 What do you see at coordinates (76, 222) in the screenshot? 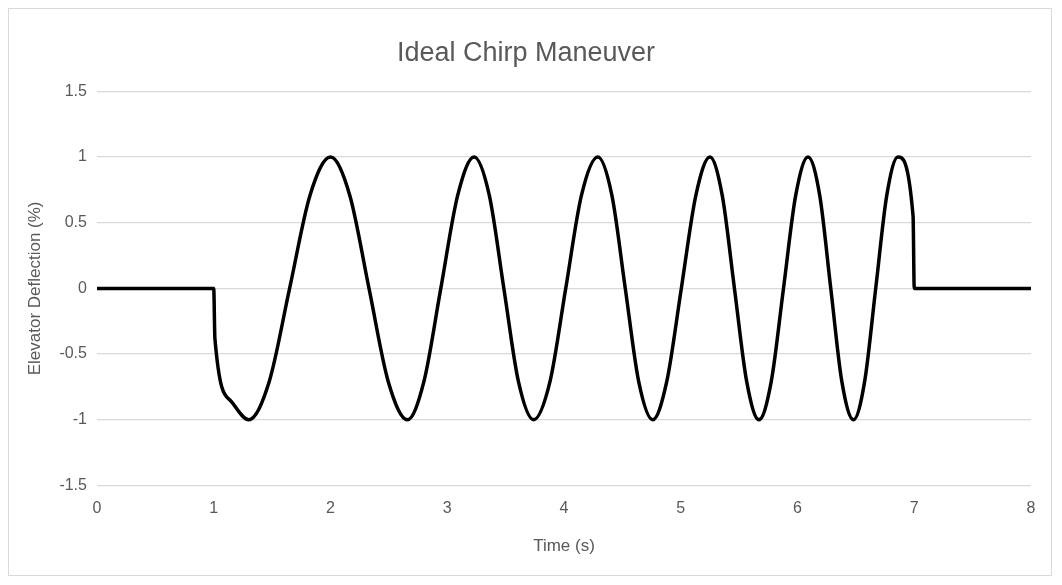
I see `y-tick-label: 0.5` at bounding box center [76, 222].